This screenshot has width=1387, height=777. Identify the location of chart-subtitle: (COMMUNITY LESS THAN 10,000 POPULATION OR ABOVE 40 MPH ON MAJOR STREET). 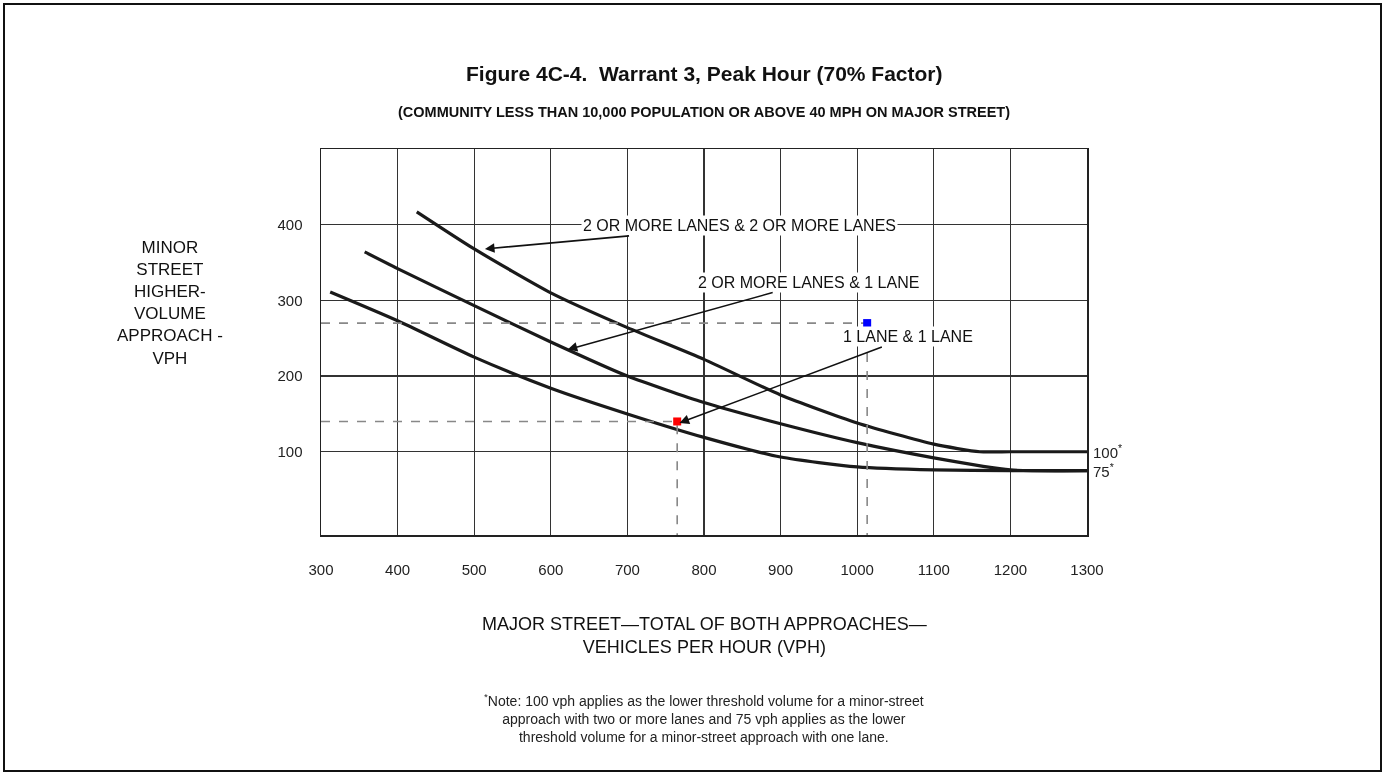
(704, 112).